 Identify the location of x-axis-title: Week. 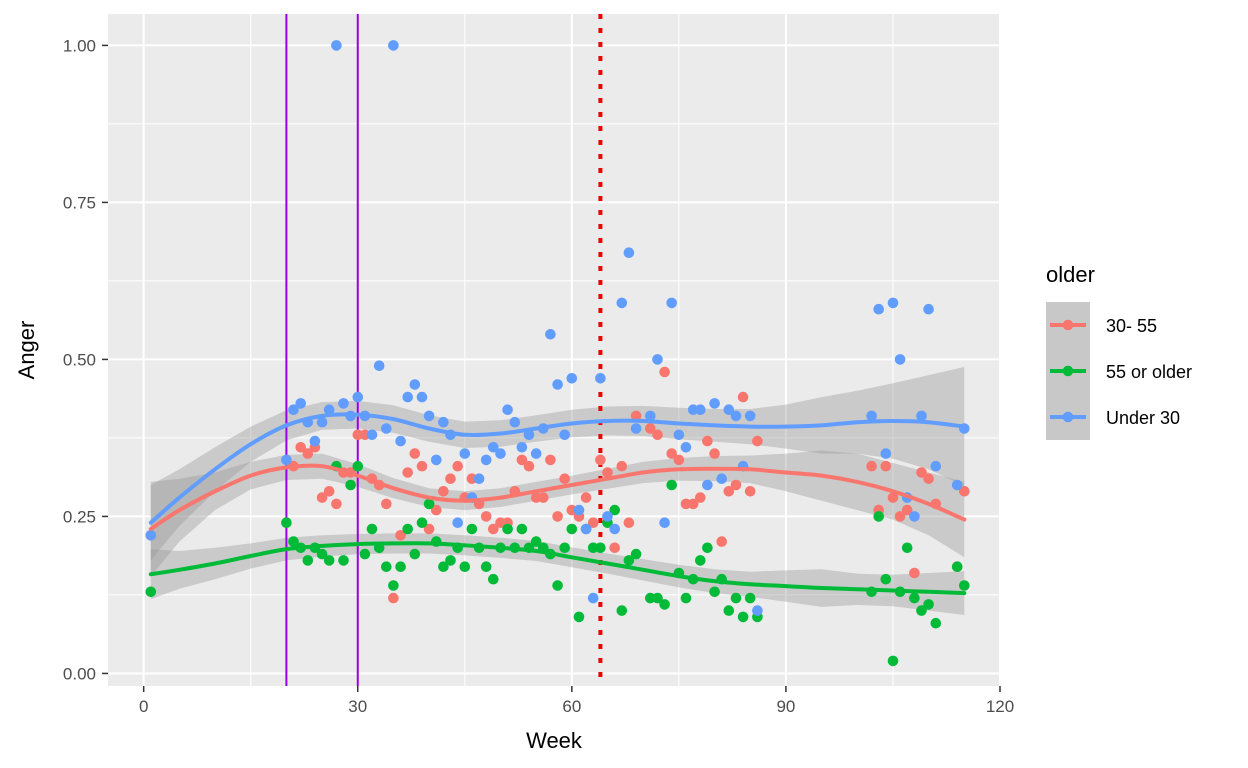
(554, 740).